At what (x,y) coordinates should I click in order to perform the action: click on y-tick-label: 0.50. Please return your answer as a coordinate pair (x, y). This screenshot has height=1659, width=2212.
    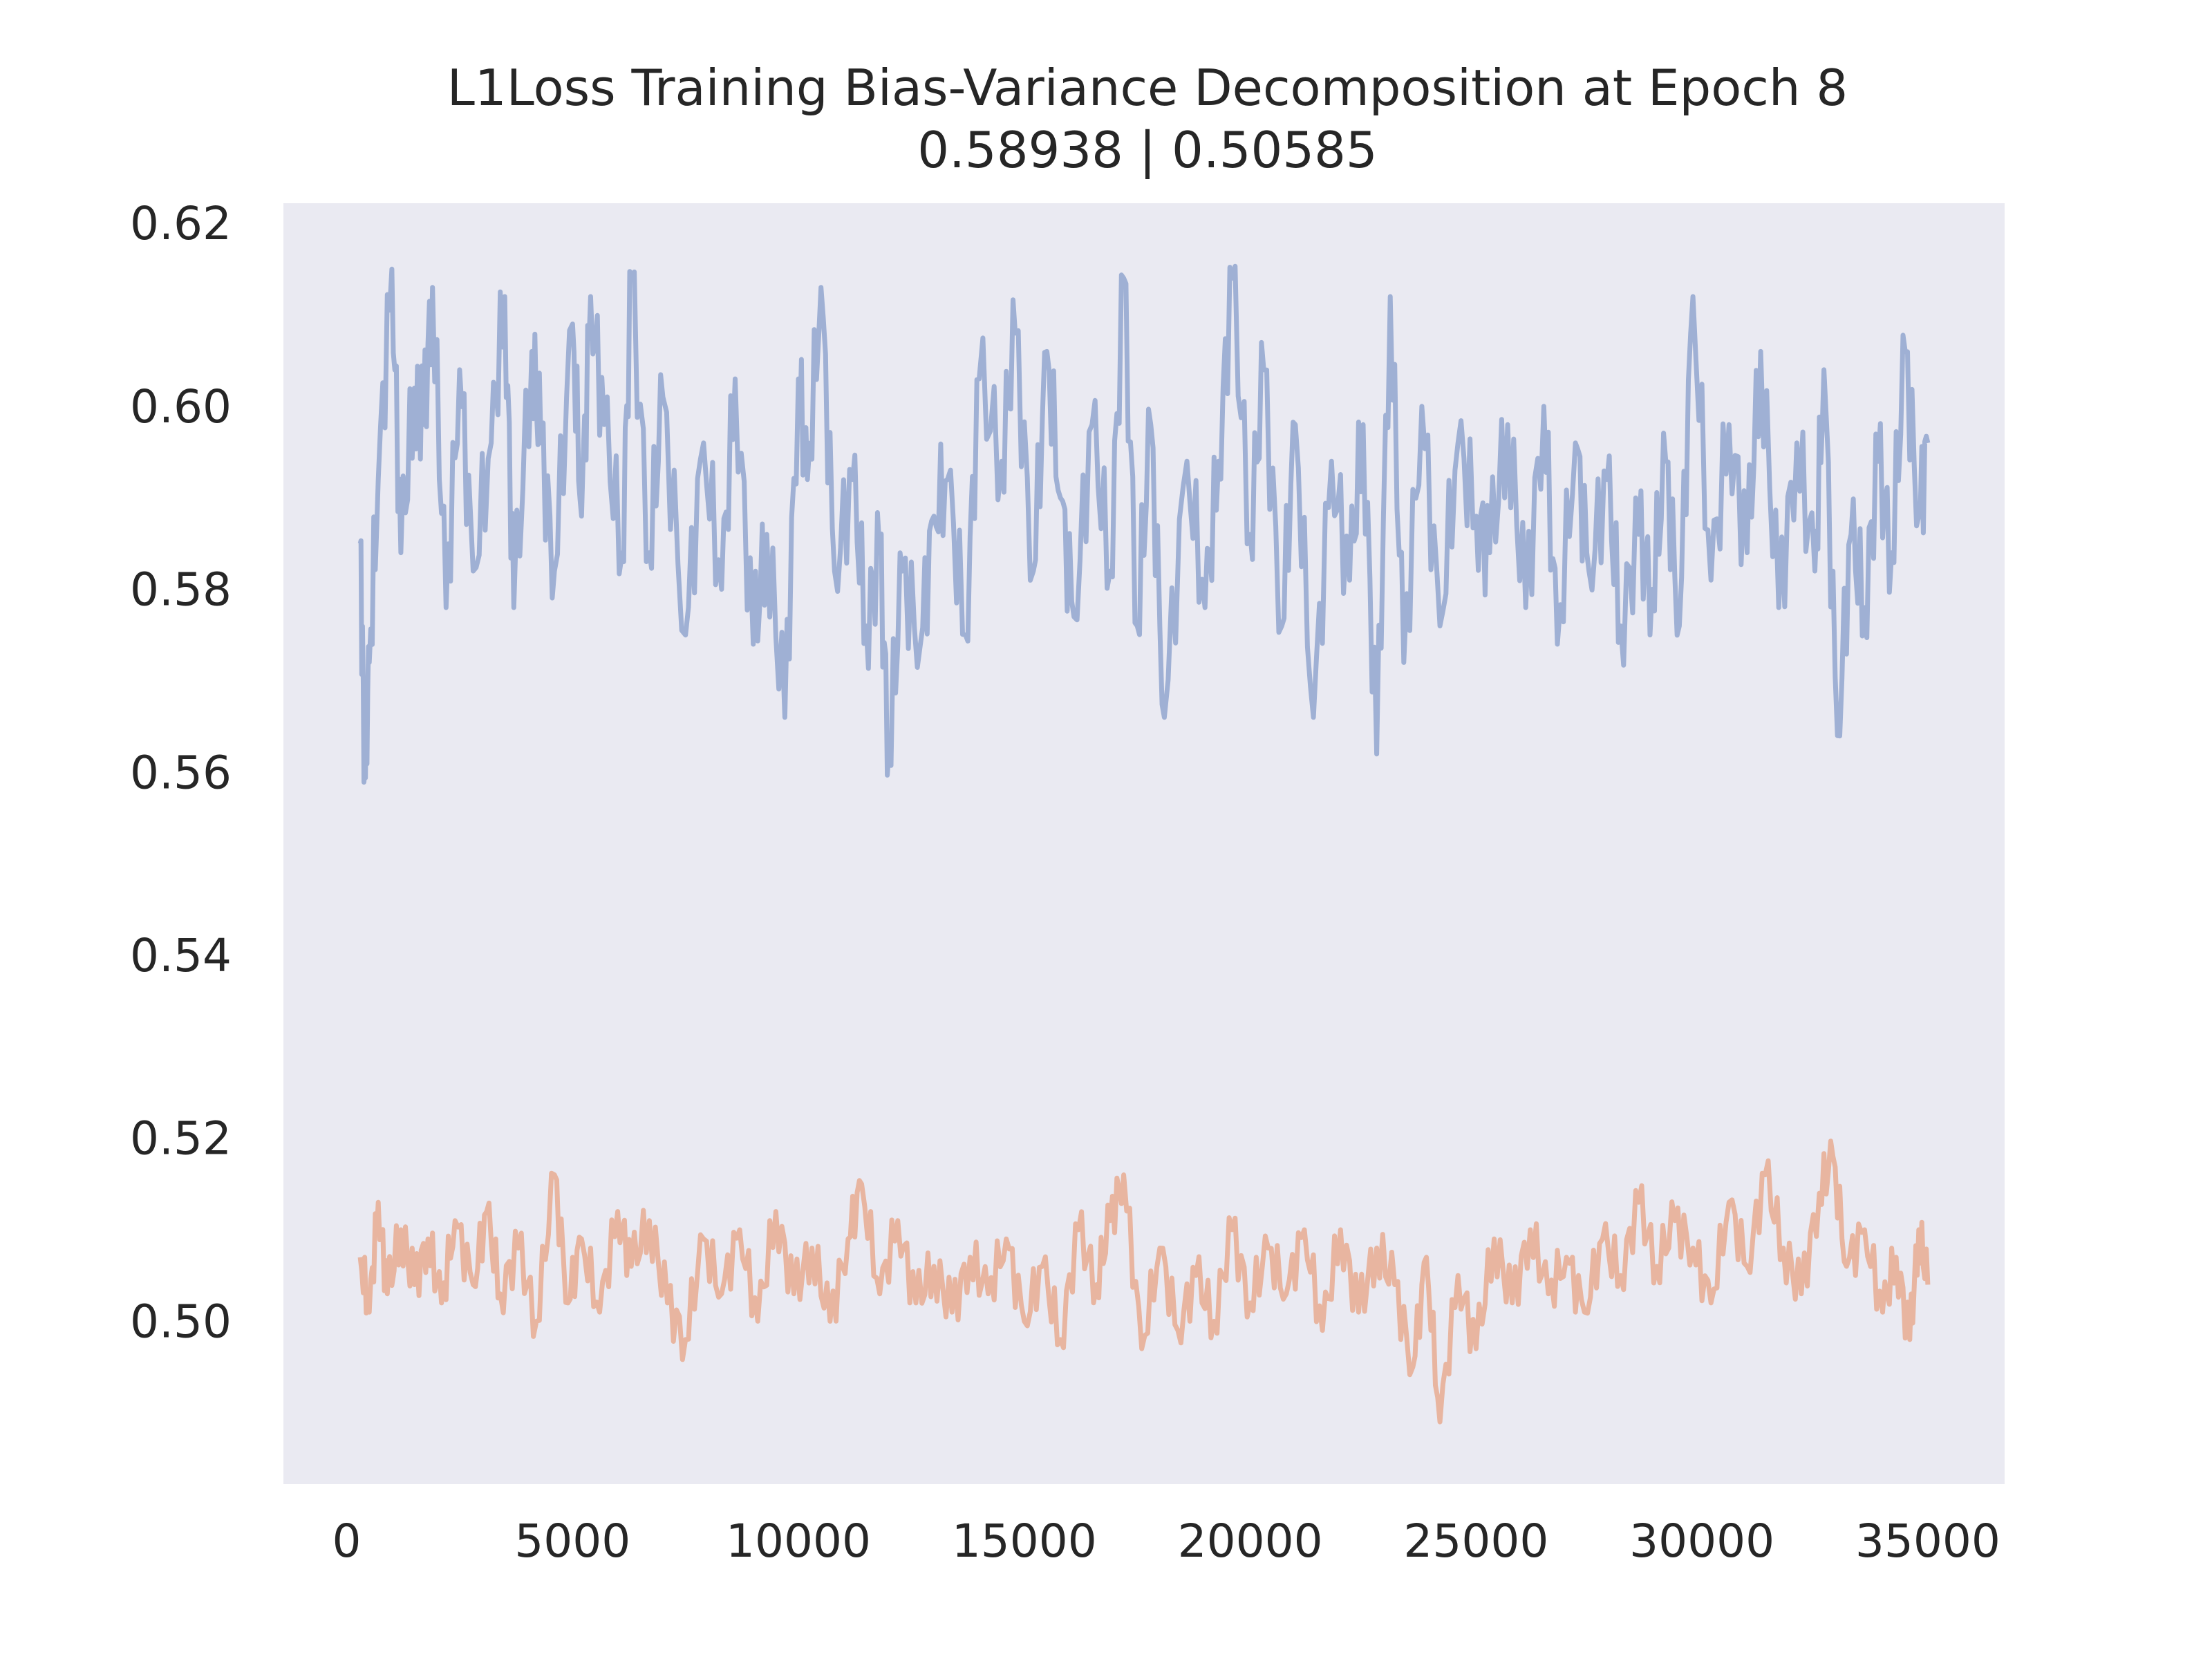
    Looking at the image, I should click on (181, 1321).